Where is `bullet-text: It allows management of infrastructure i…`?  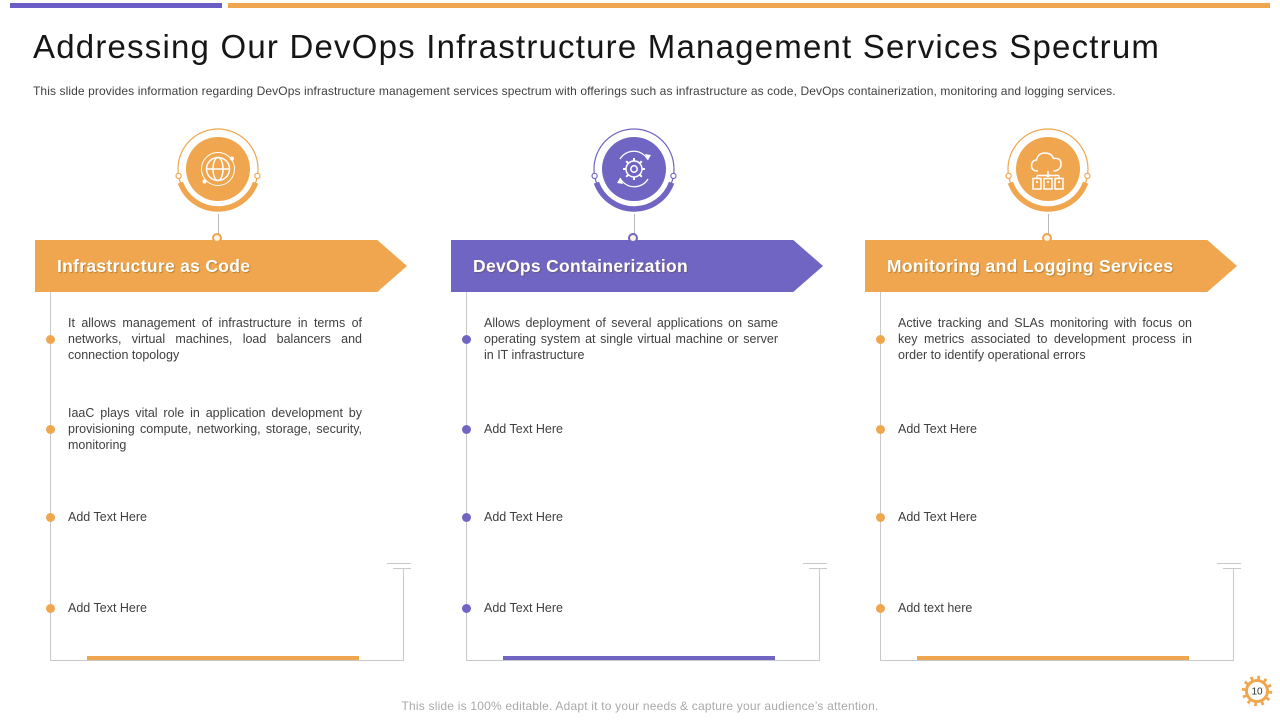
bullet-text: It allows management of infrastructure i… is located at coordinates (215, 339).